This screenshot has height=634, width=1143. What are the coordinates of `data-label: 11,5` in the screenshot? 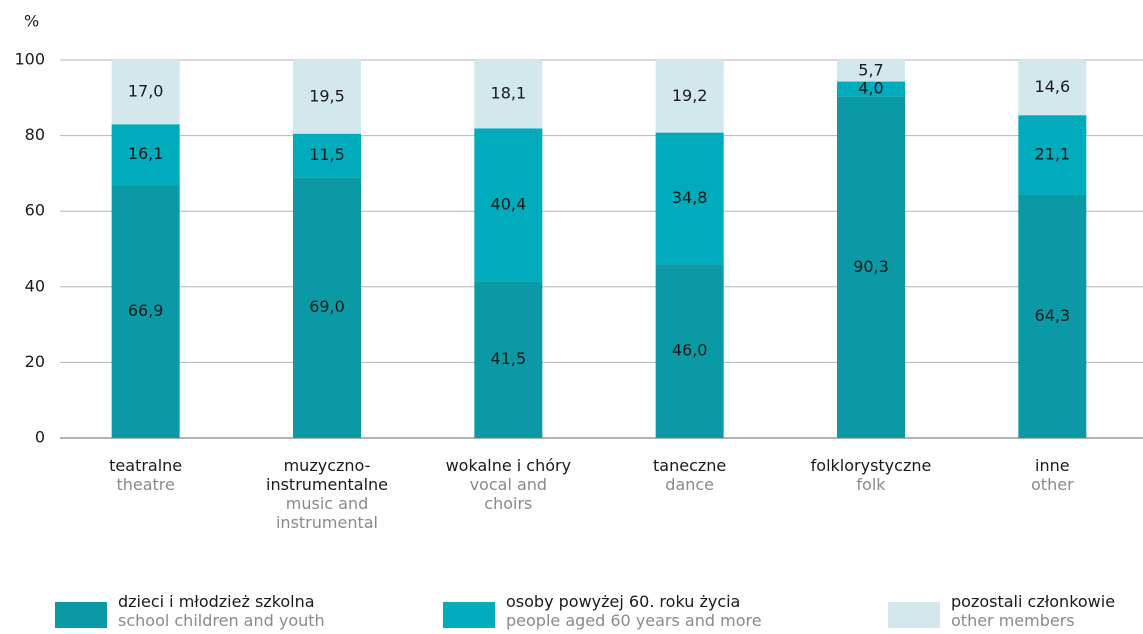 It's located at (327, 154).